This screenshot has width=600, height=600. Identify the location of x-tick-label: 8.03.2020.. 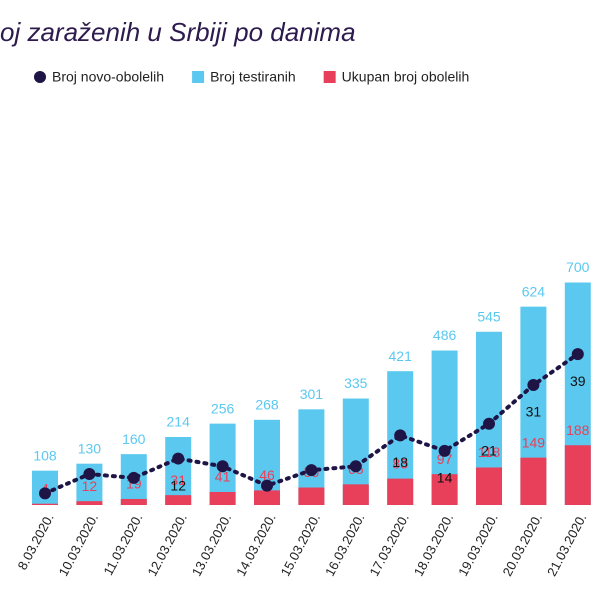
(36, 541).